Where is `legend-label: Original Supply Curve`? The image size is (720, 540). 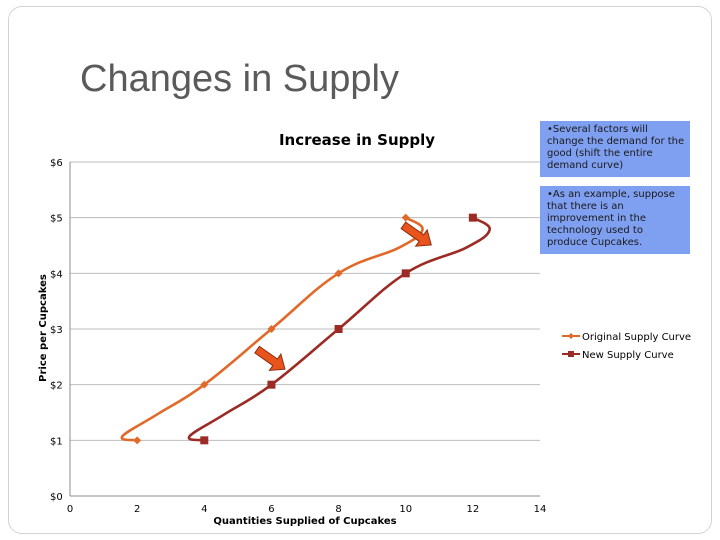 legend-label: Original Supply Curve is located at coordinates (636, 337).